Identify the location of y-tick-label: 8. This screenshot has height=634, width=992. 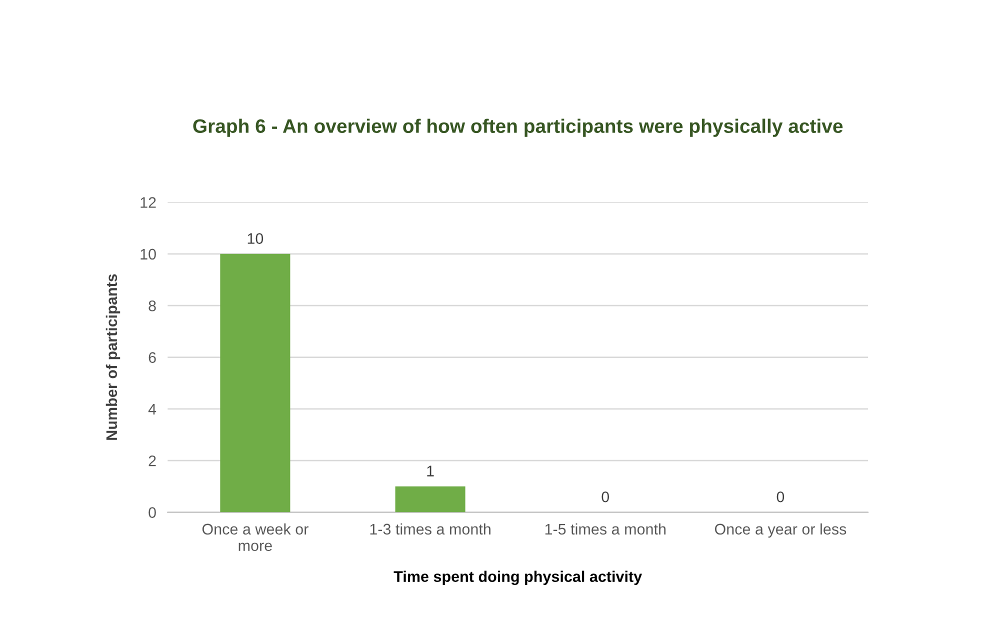
(152, 306).